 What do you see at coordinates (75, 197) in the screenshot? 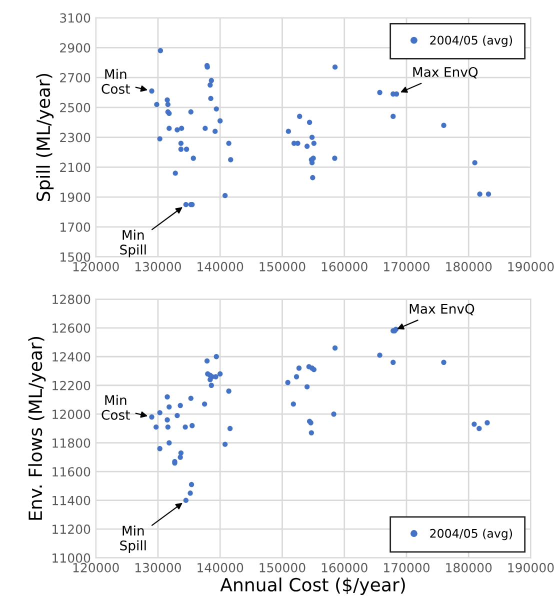
I see `y-tick-label: 1900` at bounding box center [75, 197].